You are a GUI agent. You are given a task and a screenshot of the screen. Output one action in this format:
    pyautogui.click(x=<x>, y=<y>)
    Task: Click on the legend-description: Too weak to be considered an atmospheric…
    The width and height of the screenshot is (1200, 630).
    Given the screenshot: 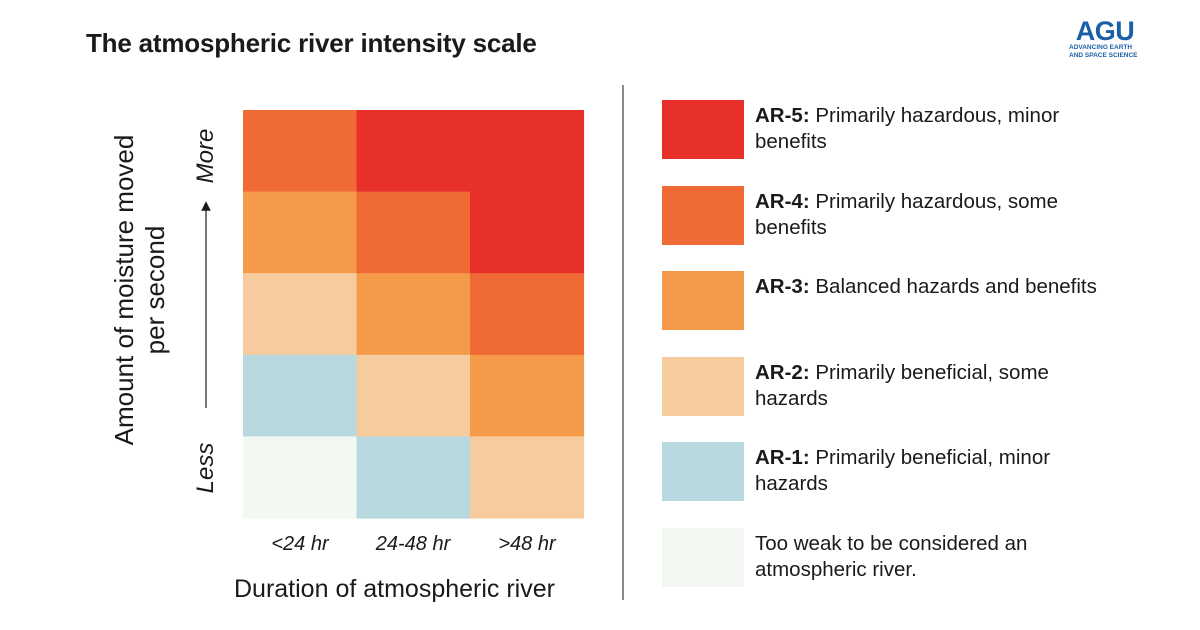 What is the action you would take?
    pyautogui.click(x=891, y=556)
    